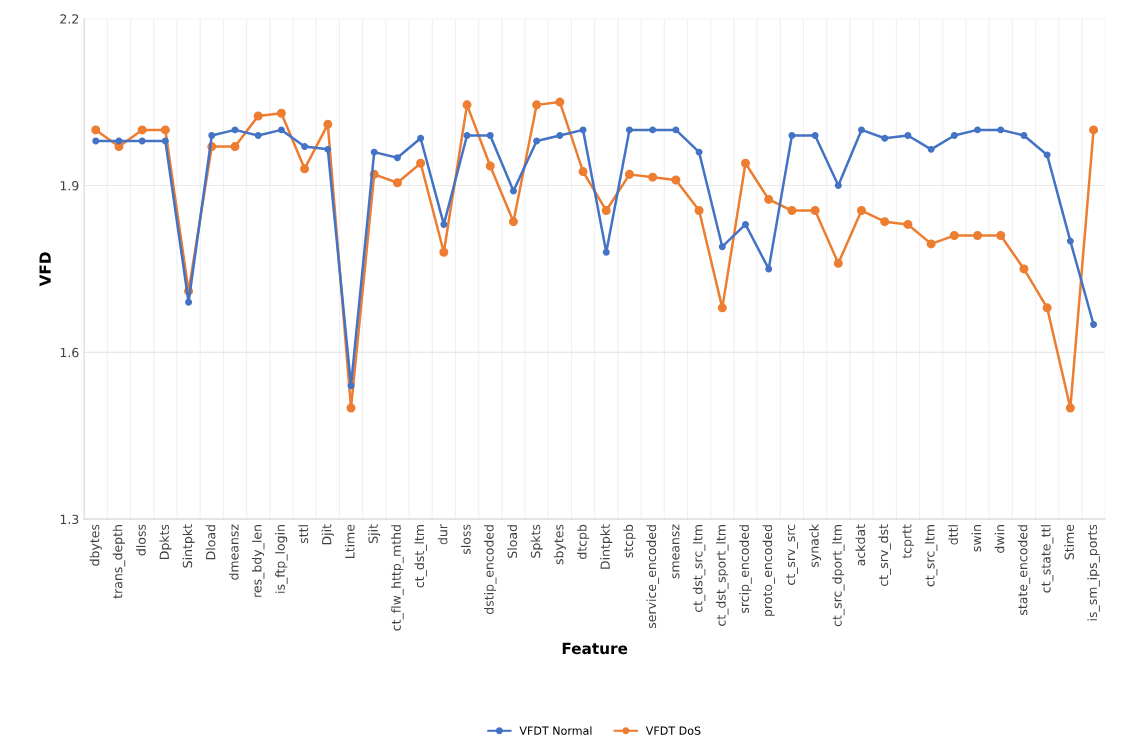  What do you see at coordinates (768, 570) in the screenshot?
I see `x-tick-label: proto_encoded` at bounding box center [768, 570].